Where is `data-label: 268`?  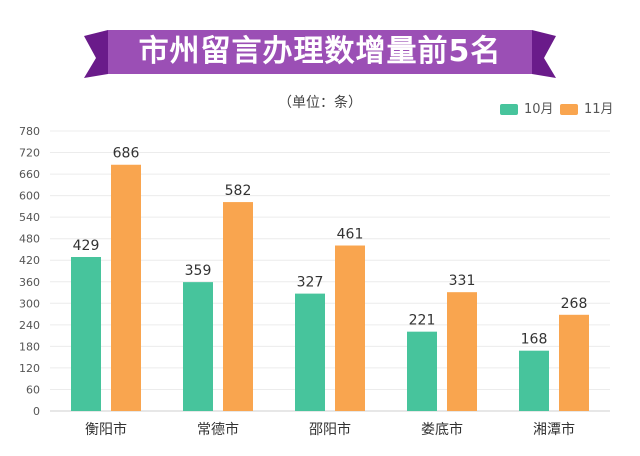
data-label: 268 is located at coordinates (574, 304).